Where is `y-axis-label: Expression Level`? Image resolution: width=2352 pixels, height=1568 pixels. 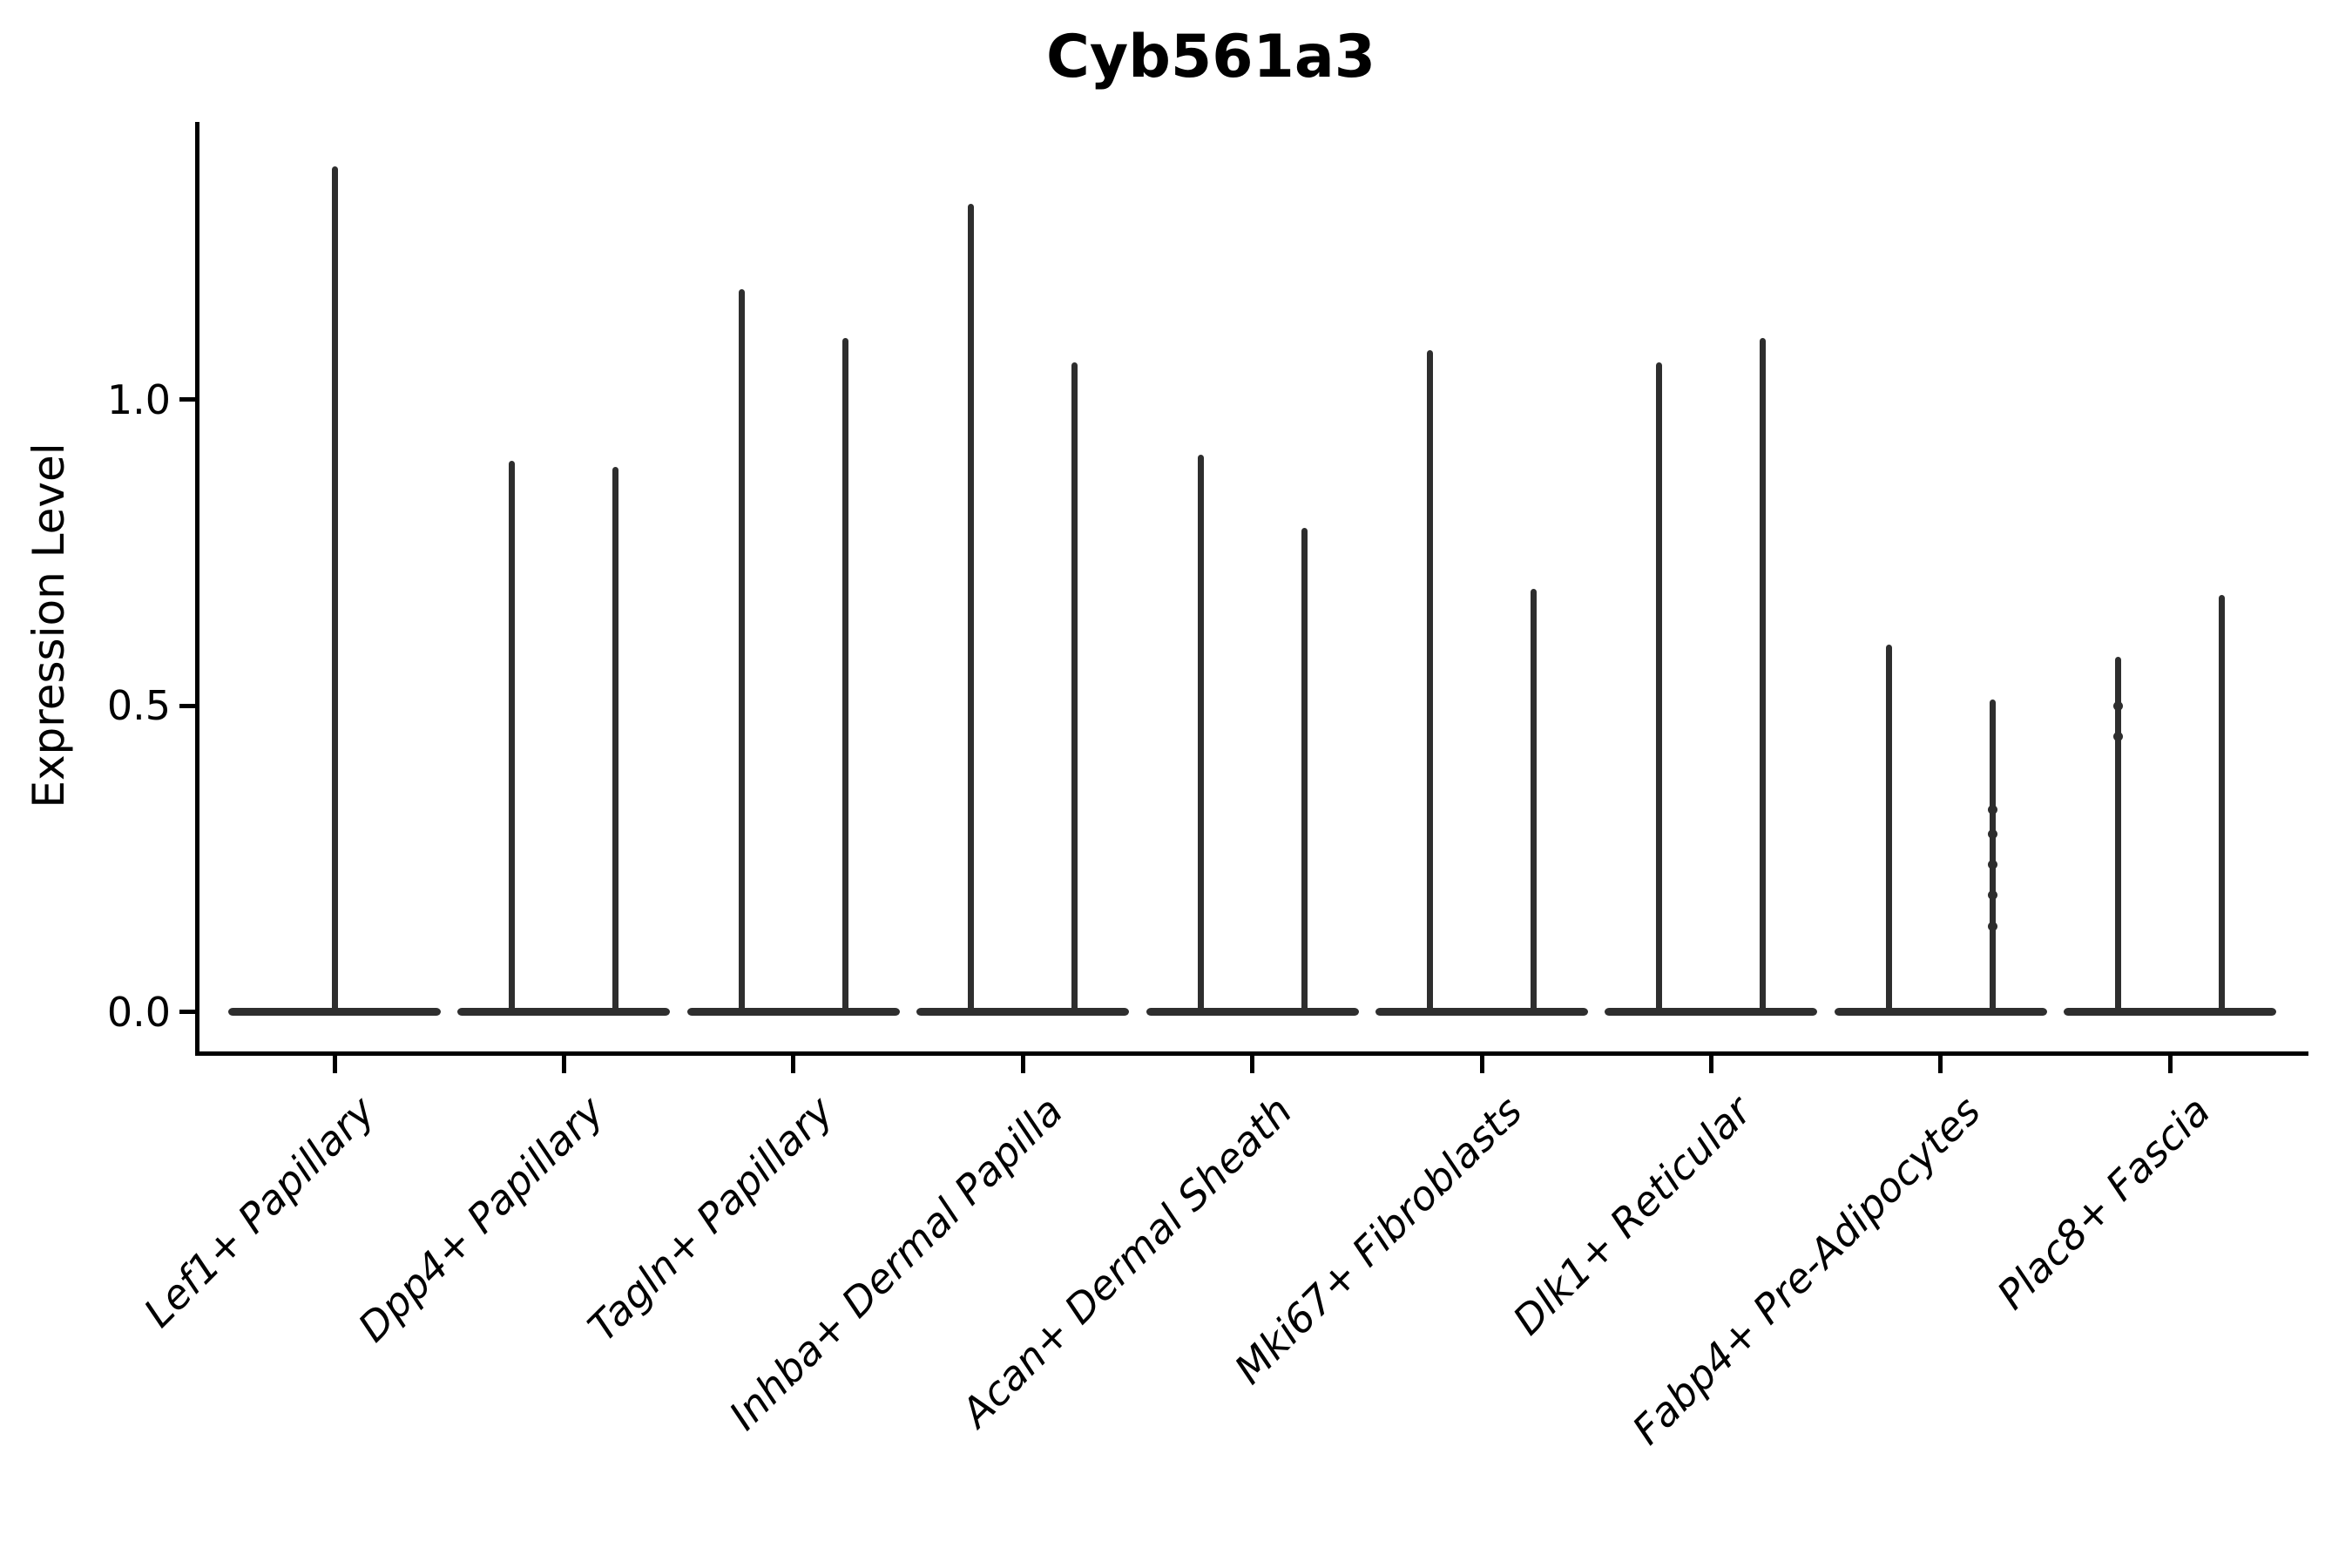 y-axis-label: Expression Level is located at coordinates (49, 625).